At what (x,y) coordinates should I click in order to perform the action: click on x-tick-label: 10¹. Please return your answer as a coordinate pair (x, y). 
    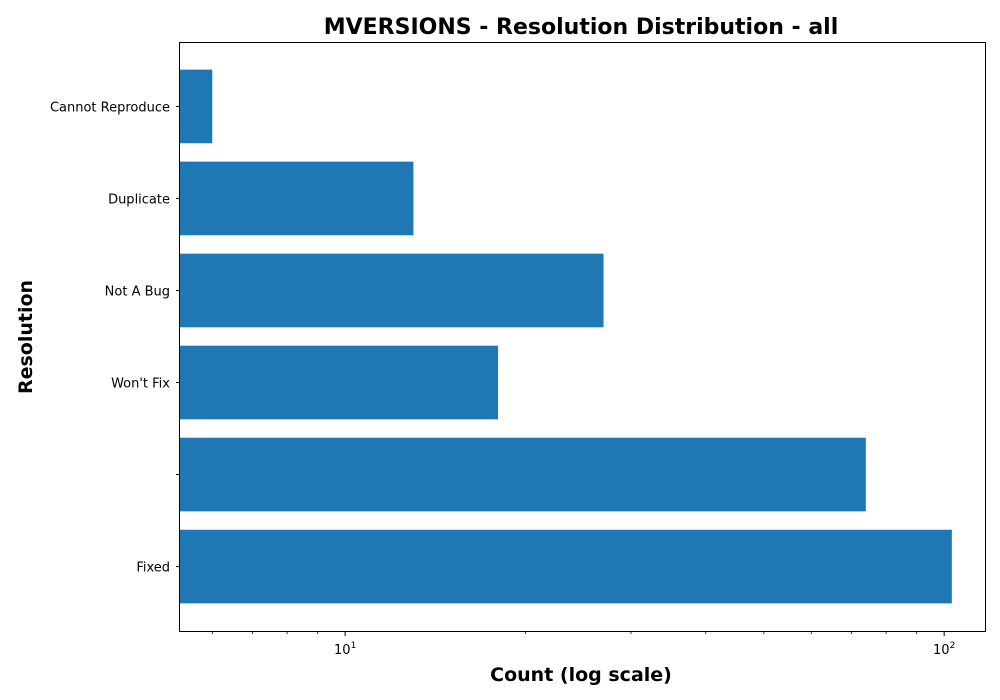
    Looking at the image, I should click on (345, 649).